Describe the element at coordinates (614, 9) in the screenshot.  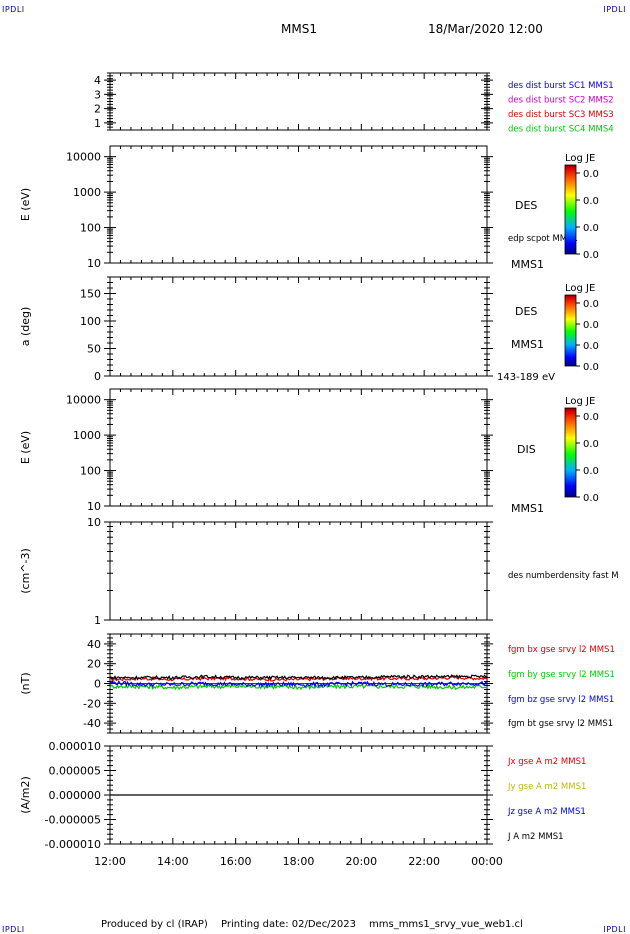
I see `corner-label-top-right: IPDLI` at that location.